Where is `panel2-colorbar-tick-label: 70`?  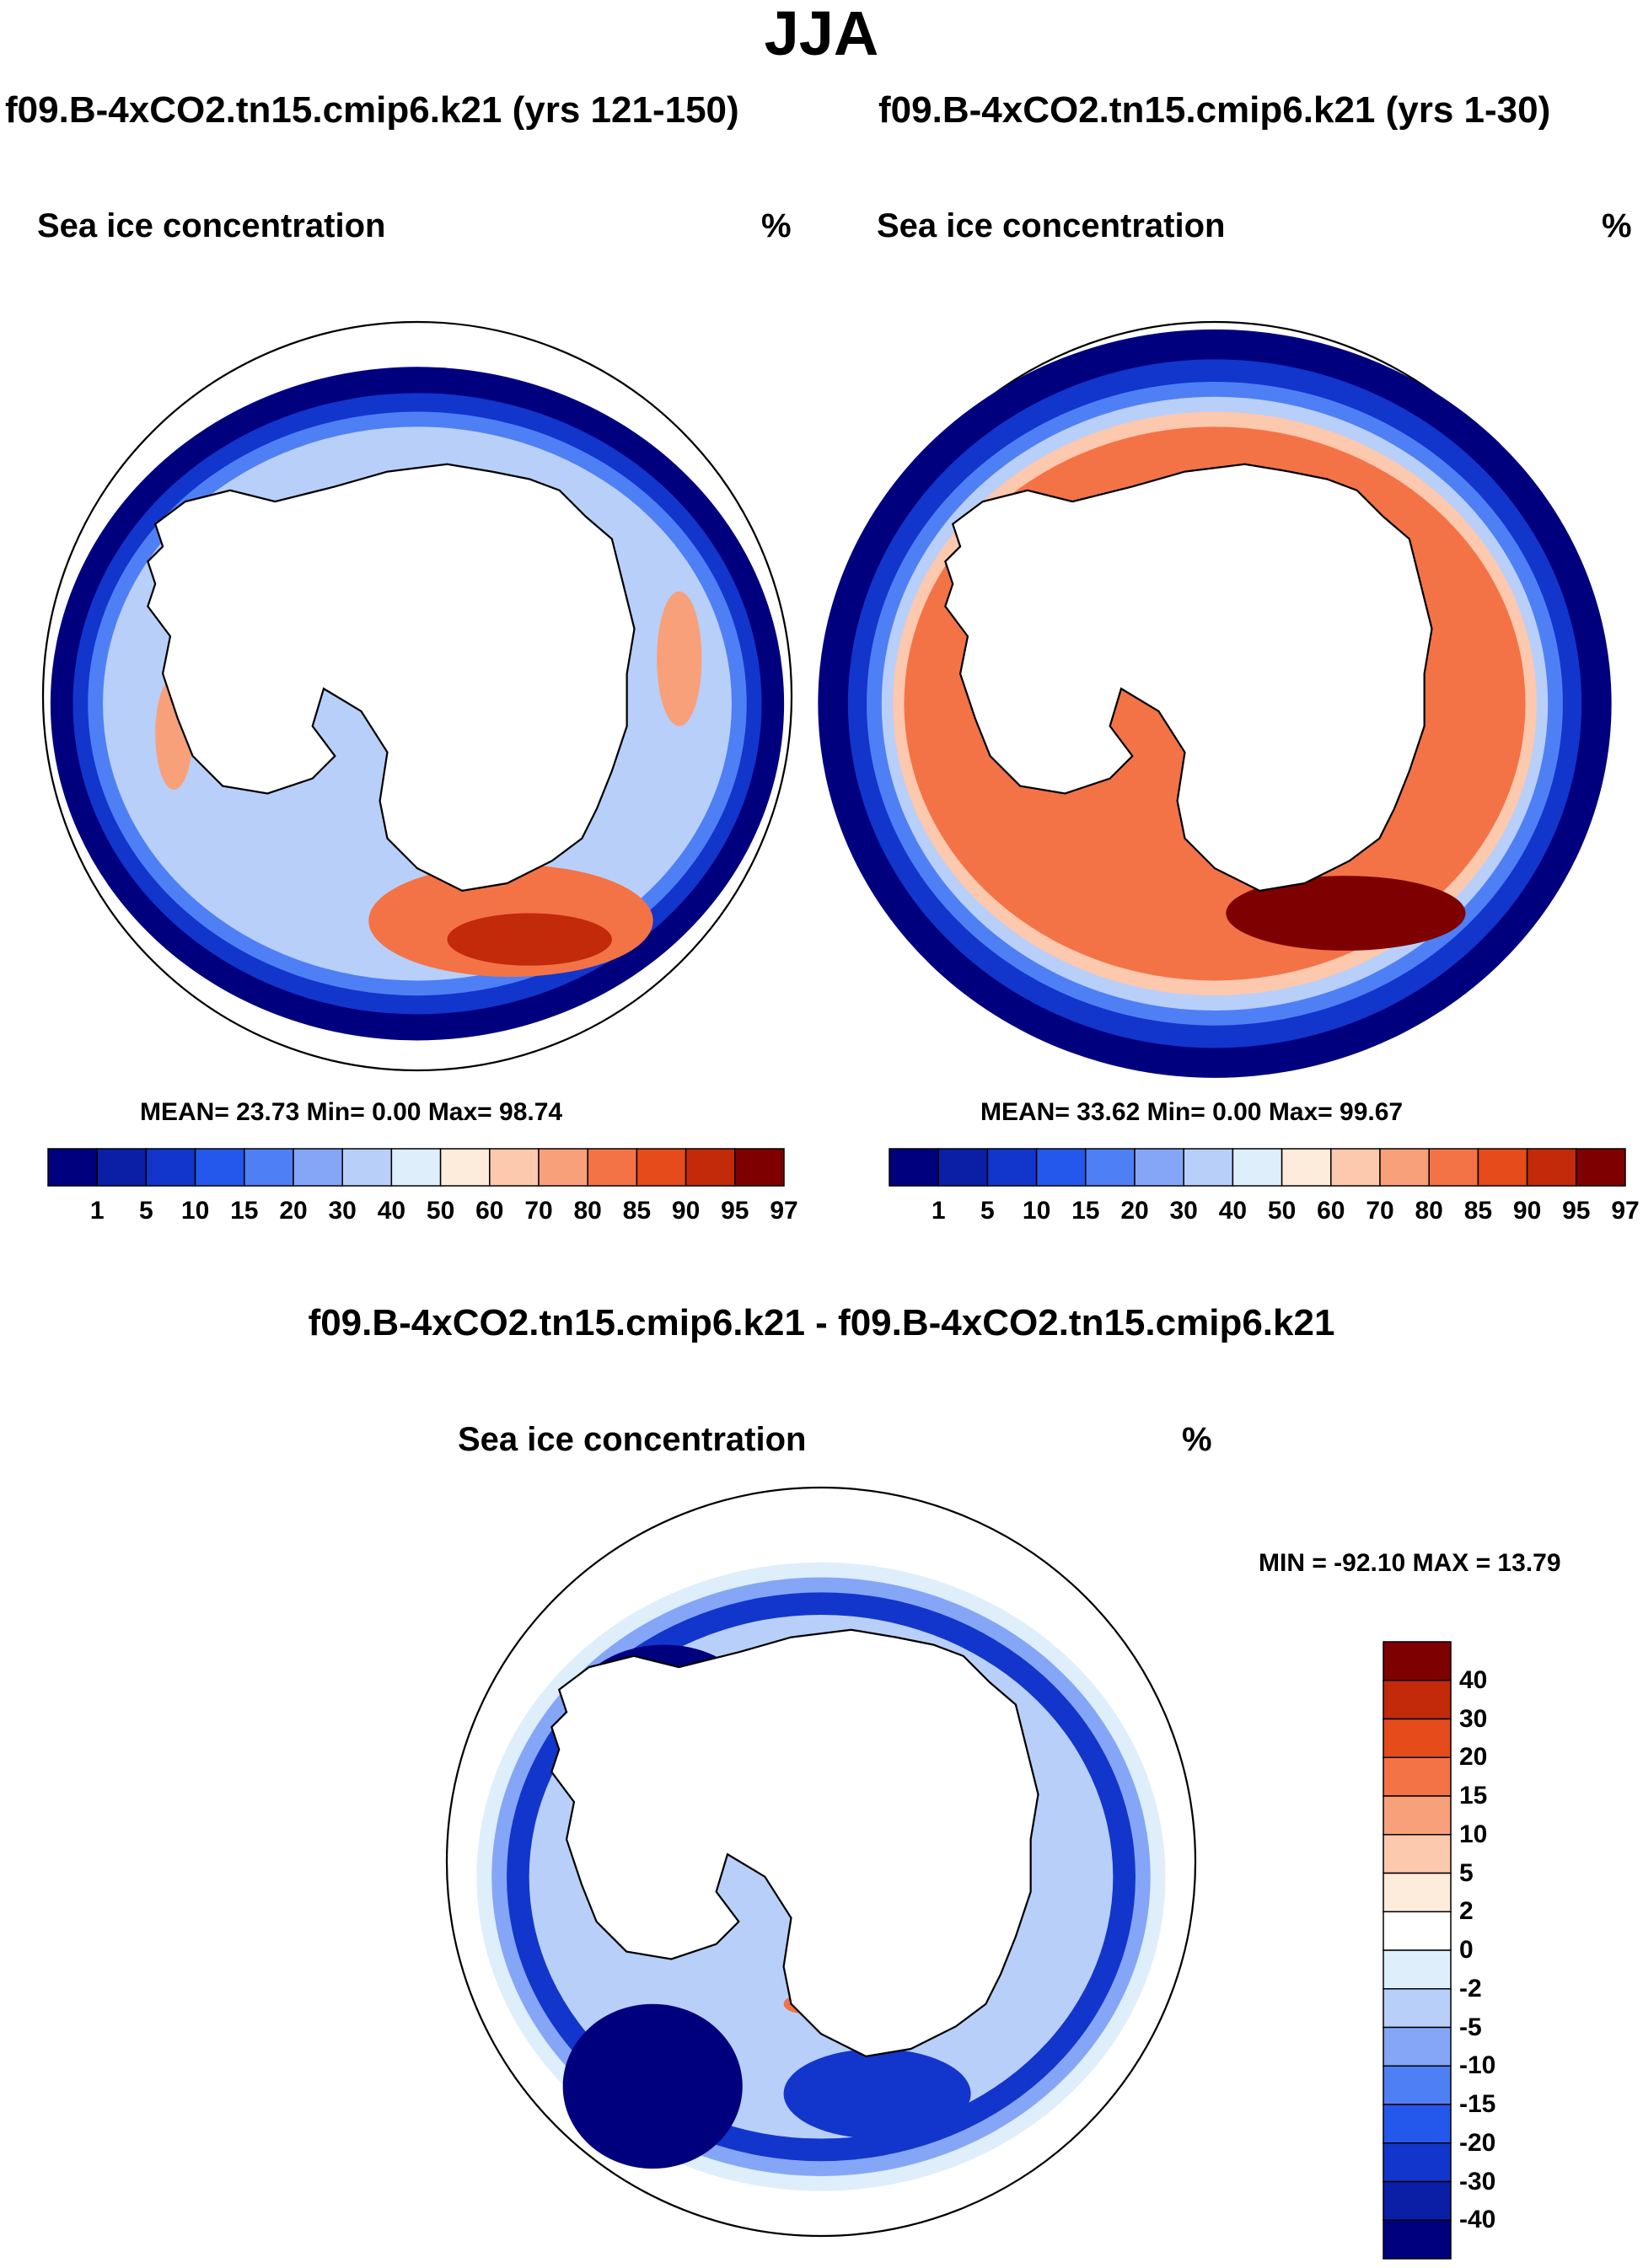 panel2-colorbar-tick-label: 70 is located at coordinates (1380, 1211).